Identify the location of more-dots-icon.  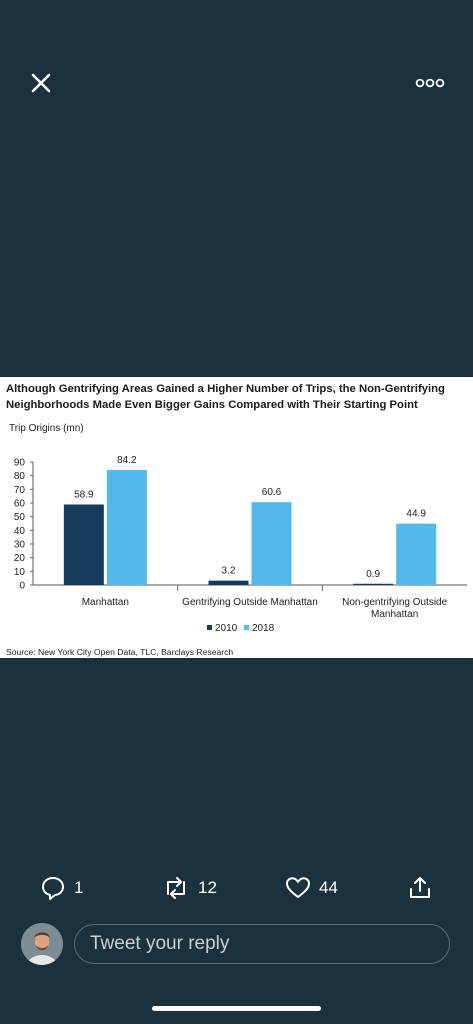
(430, 83).